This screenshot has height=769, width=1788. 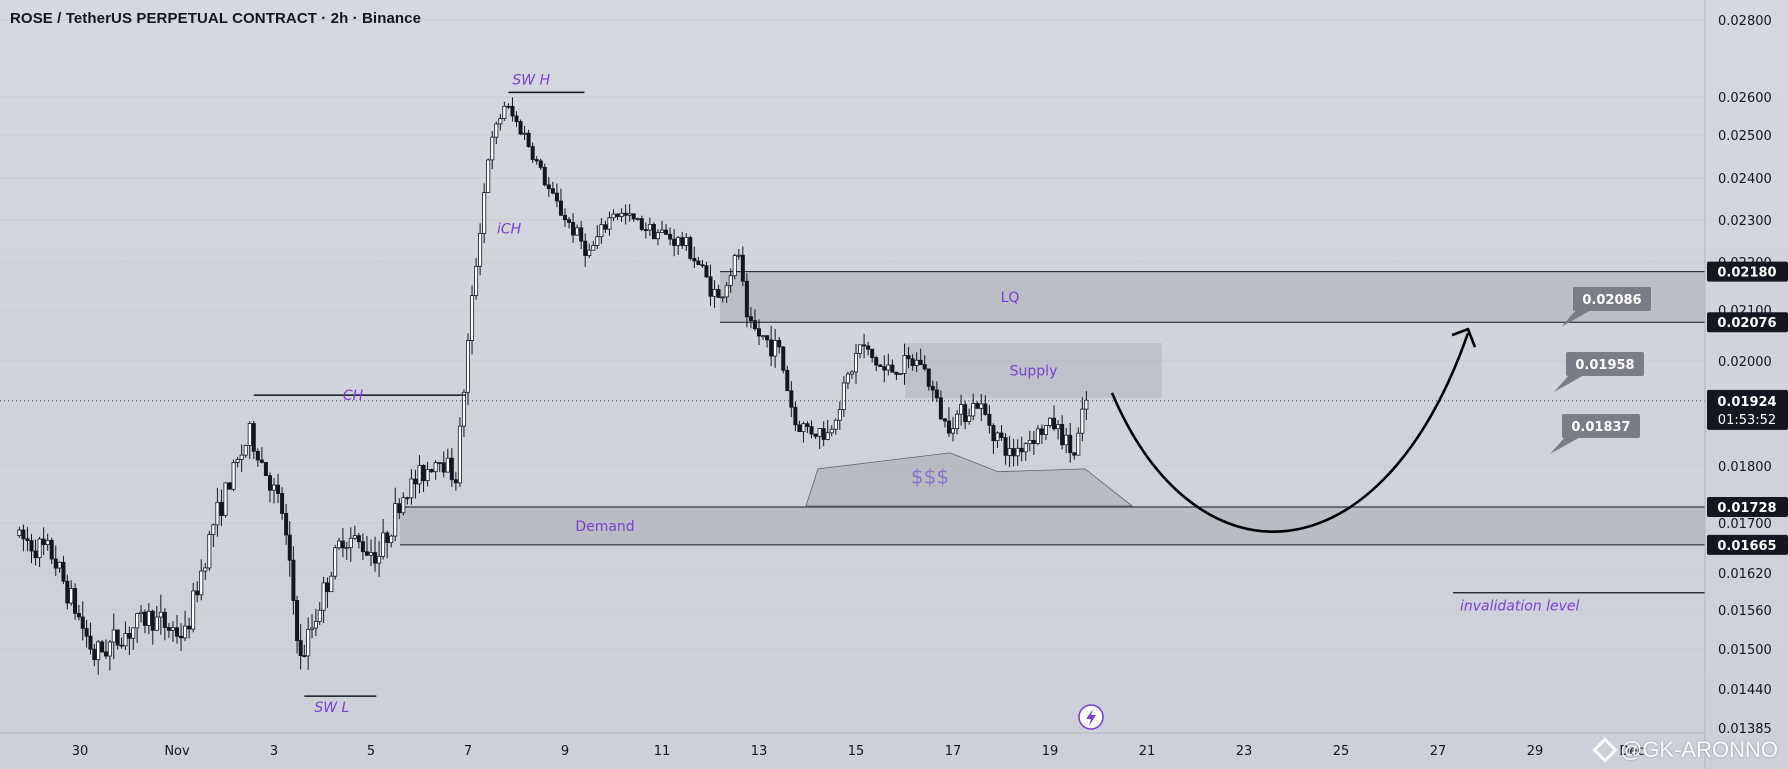 What do you see at coordinates (604, 527) in the screenshot?
I see `zone-label-demand: Demand` at bounding box center [604, 527].